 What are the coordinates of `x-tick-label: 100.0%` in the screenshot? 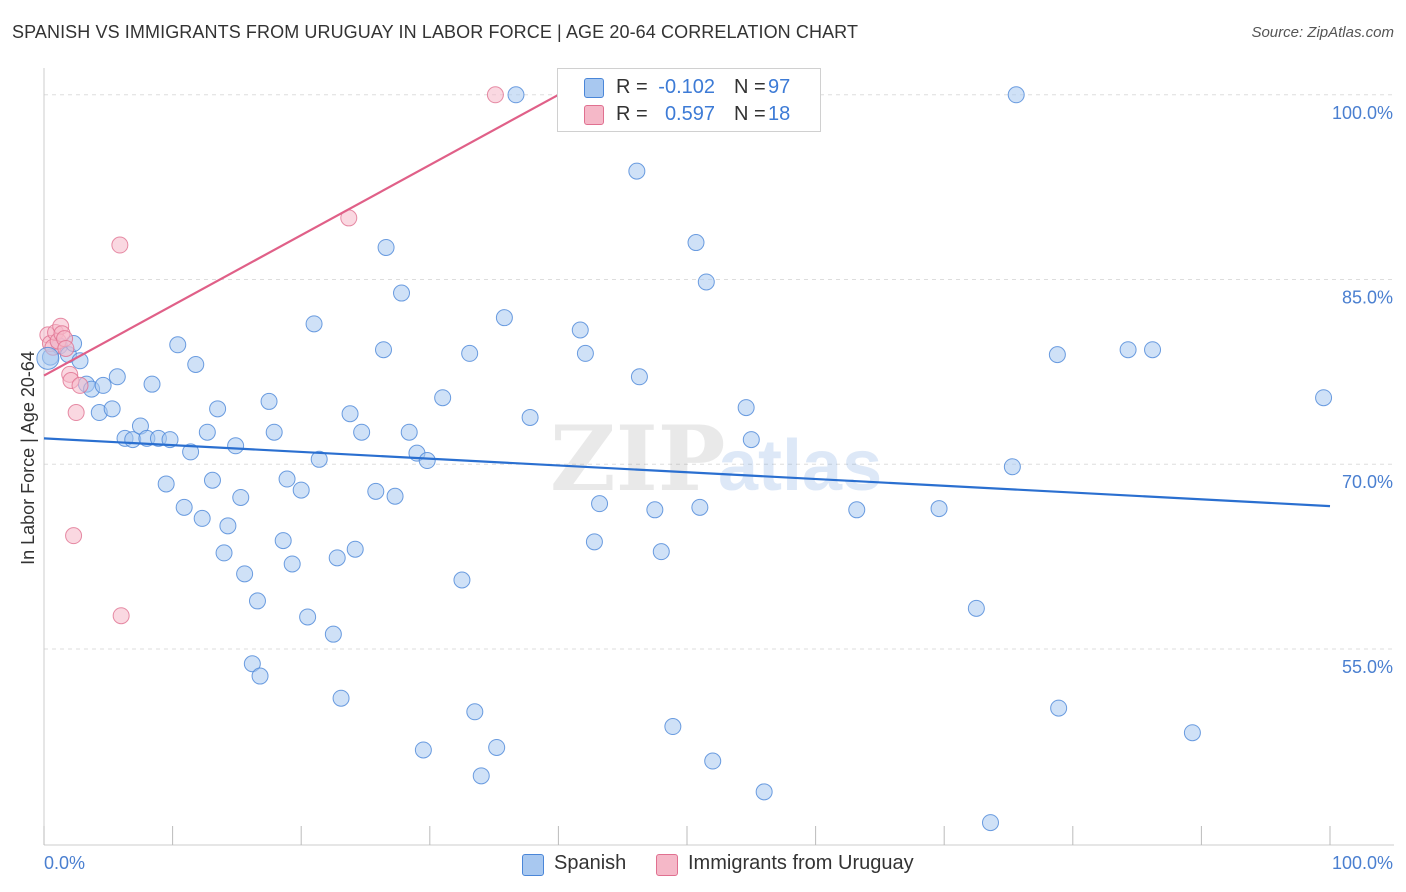 It's located at (1362, 863).